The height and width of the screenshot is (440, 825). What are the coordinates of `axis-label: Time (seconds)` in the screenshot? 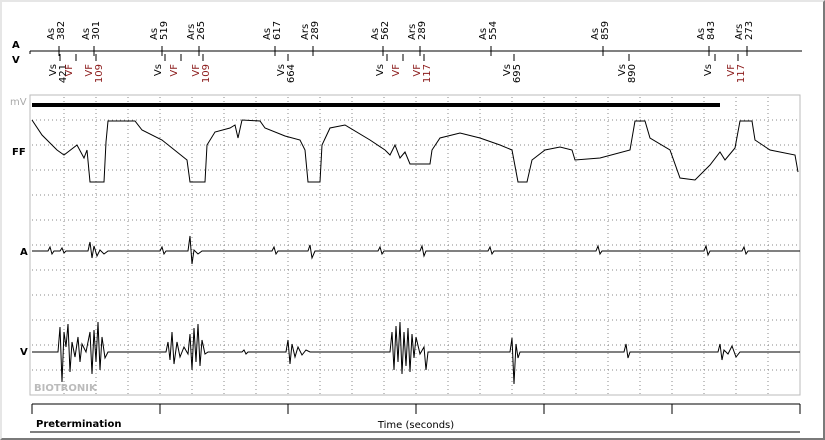 It's located at (415, 425).